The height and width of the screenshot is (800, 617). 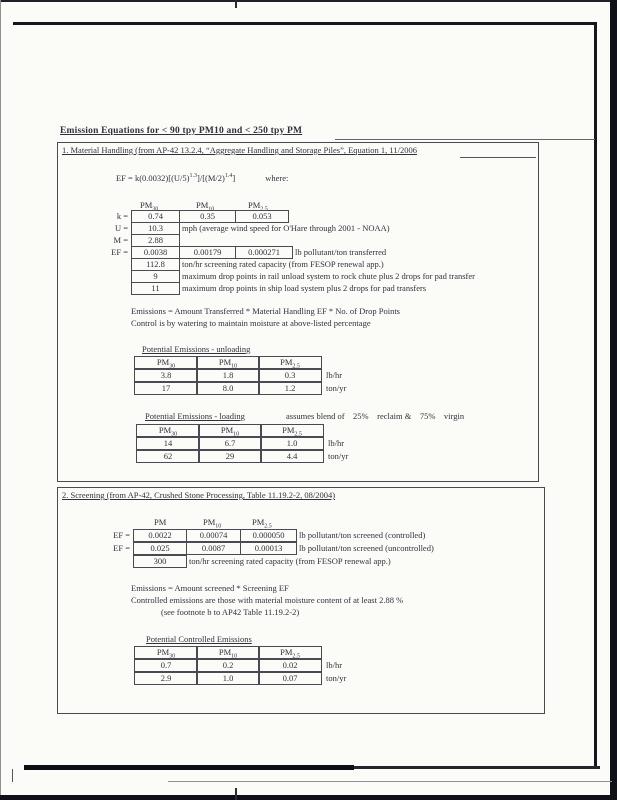 What do you see at coordinates (230, 443) in the screenshot?
I see `loading-lbhr-pm10: 6.7` at bounding box center [230, 443].